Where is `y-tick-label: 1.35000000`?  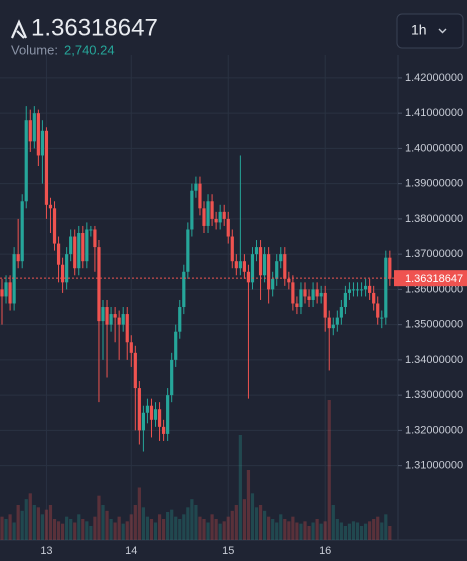
y-tick-label: 1.35000000 is located at coordinates (434, 325).